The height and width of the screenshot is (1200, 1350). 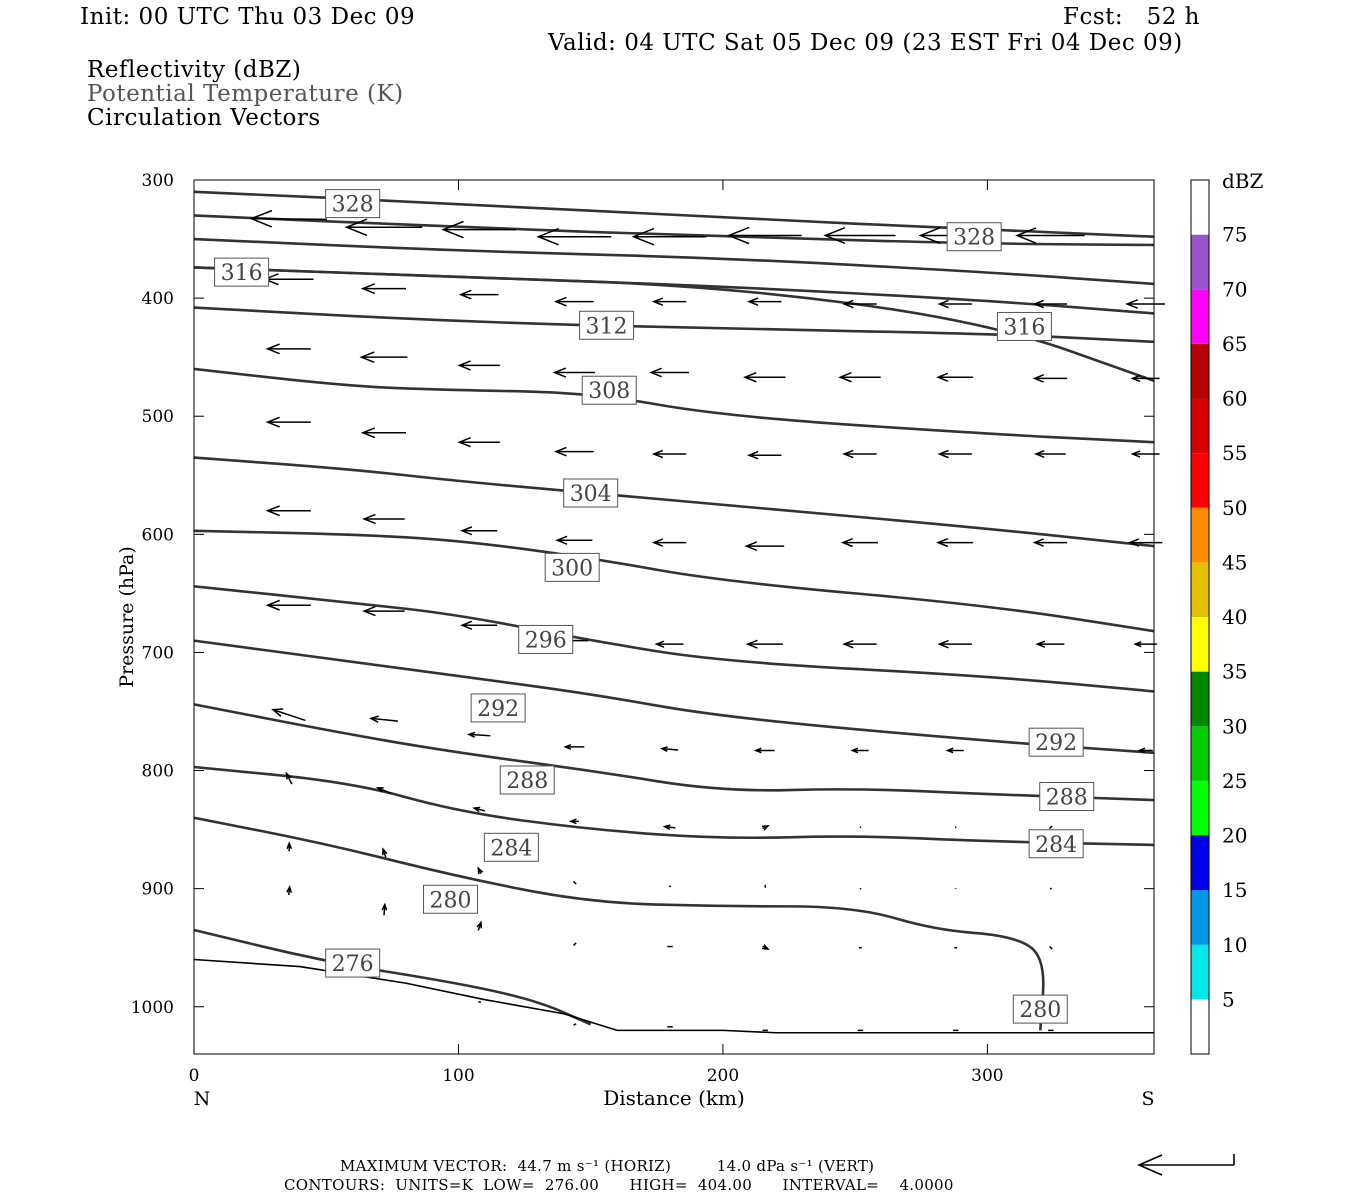 I want to click on colorbar-level-label: 55, so click(x=1234, y=453).